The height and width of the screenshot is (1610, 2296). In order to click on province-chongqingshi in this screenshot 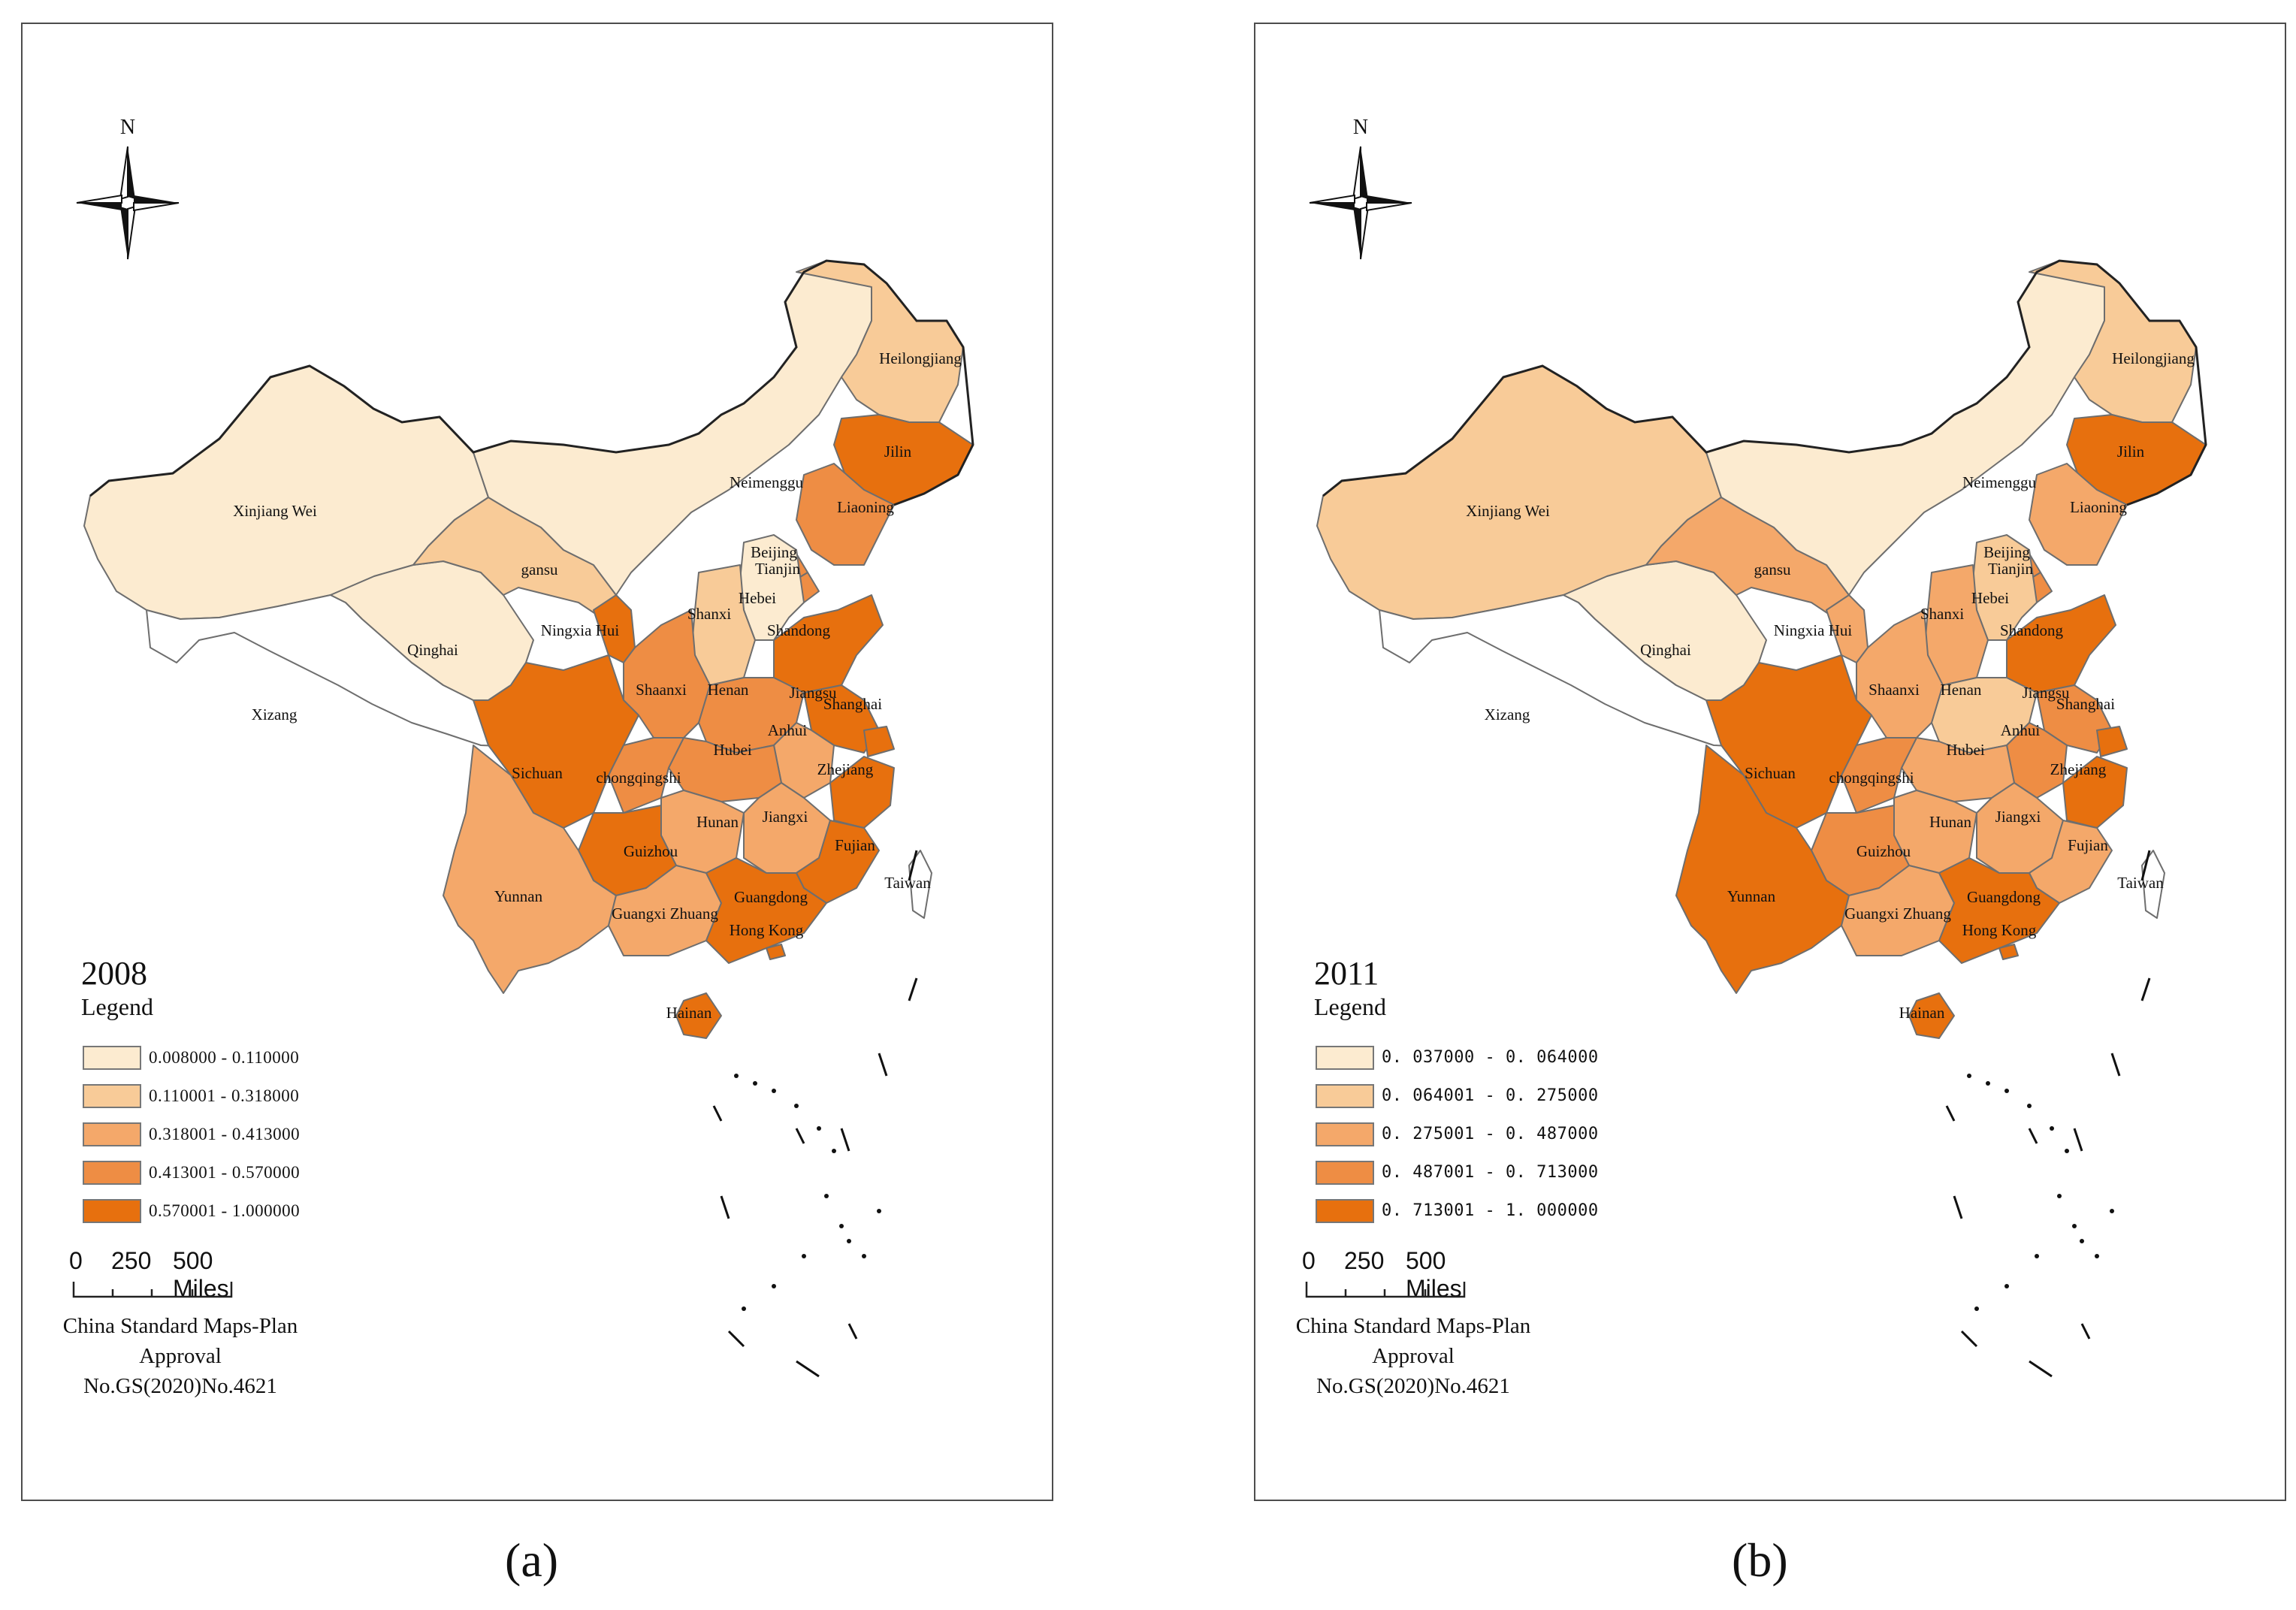, I will do `click(646, 776)`.